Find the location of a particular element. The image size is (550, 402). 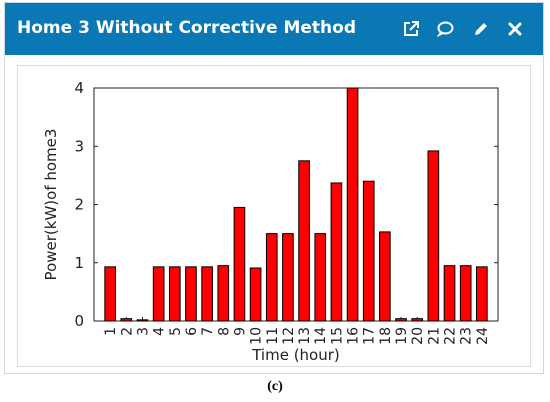

x-tick-label: 3 is located at coordinates (143, 331).